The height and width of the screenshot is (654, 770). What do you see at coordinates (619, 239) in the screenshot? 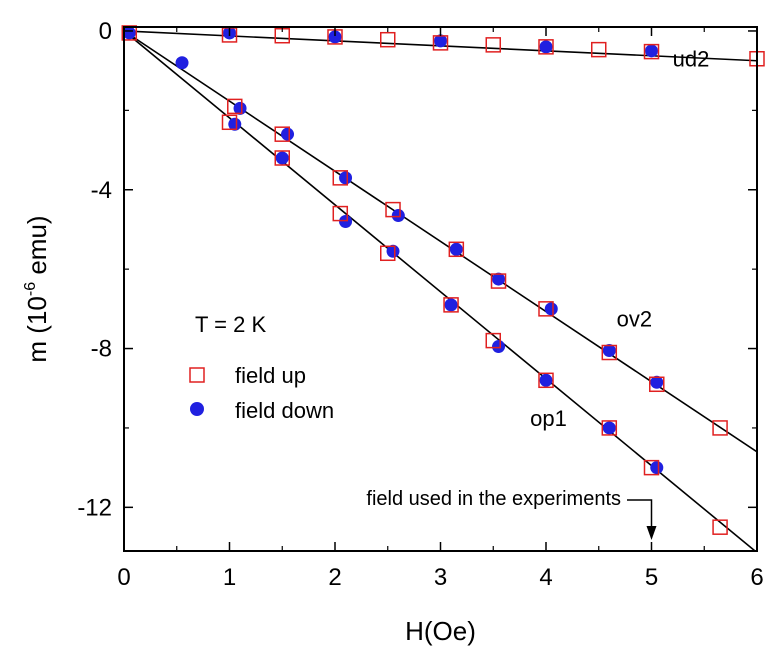
I see `fit-line-labels: ud2 ov2 op1` at bounding box center [619, 239].